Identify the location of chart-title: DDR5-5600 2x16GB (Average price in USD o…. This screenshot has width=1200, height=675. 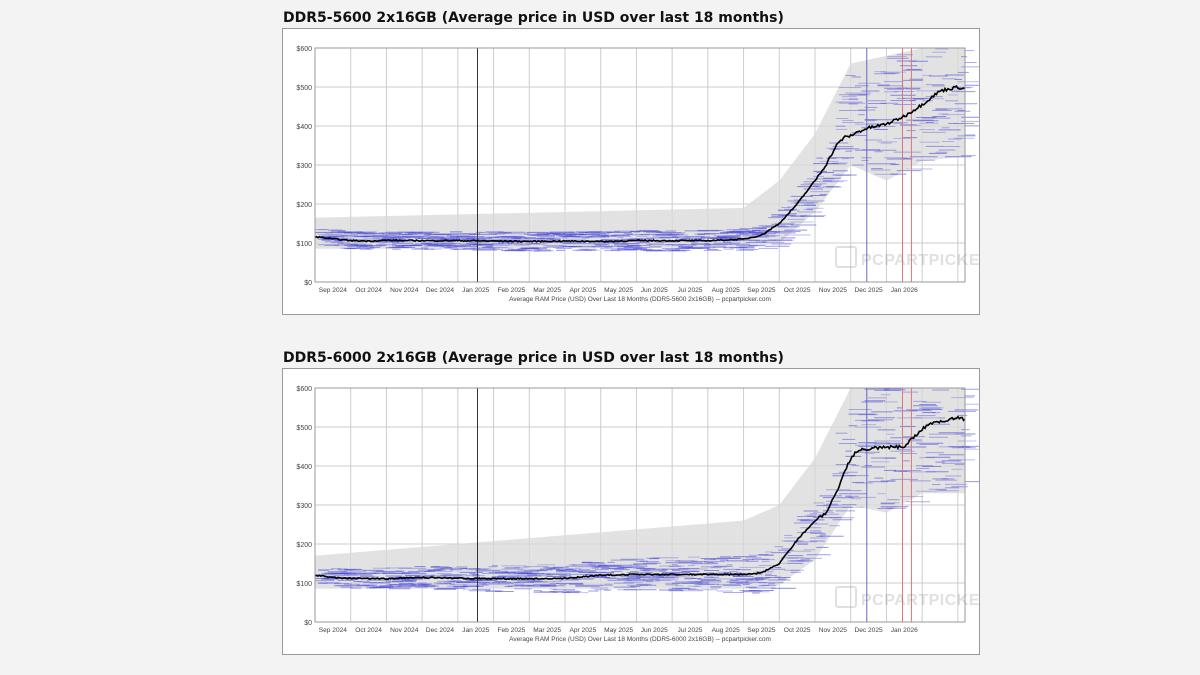
(533, 18).